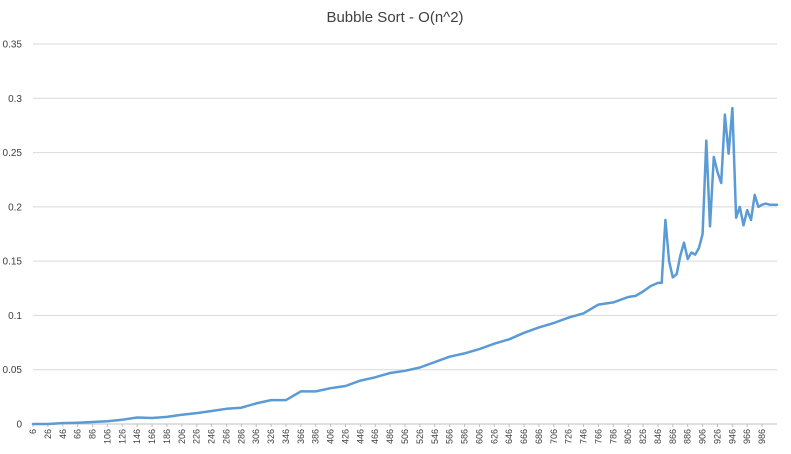 The height and width of the screenshot is (454, 791). What do you see at coordinates (420, 436) in the screenshot?
I see `x-tick-label: 526` at bounding box center [420, 436].